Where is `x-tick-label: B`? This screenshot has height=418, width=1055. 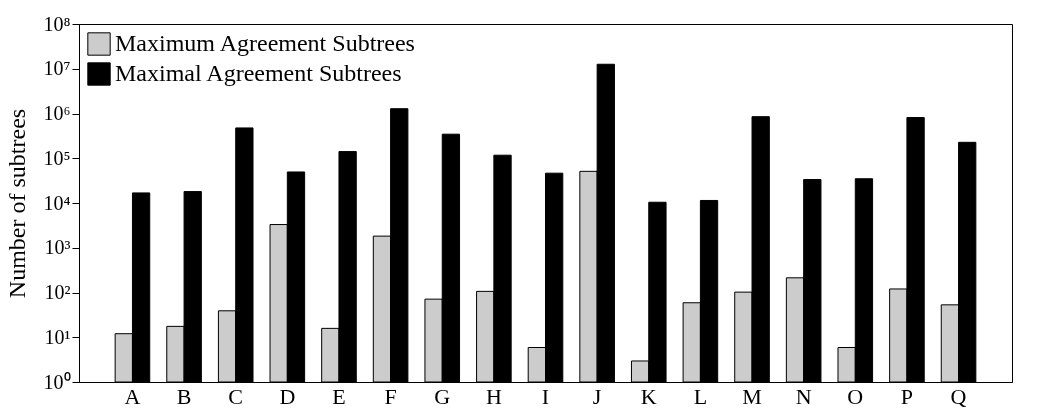
x-tick-label: B is located at coordinates (184, 396).